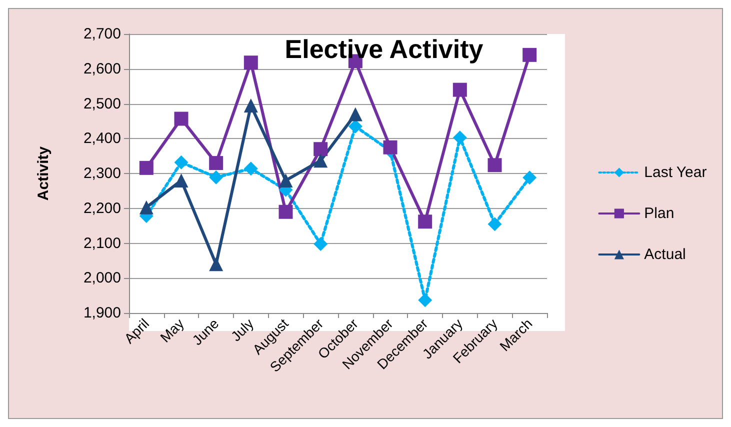 This screenshot has height=427, width=731. Describe the element at coordinates (102, 173) in the screenshot. I see `y-tick-label: 2,300` at that location.